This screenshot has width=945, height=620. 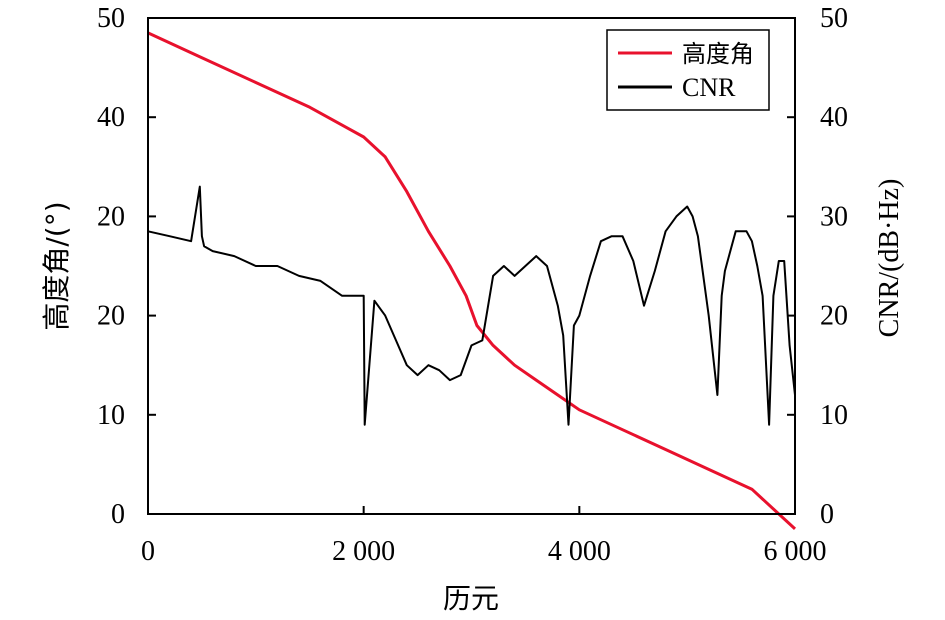 I want to click on y-left-tick-label: 10, so click(x=111, y=415).